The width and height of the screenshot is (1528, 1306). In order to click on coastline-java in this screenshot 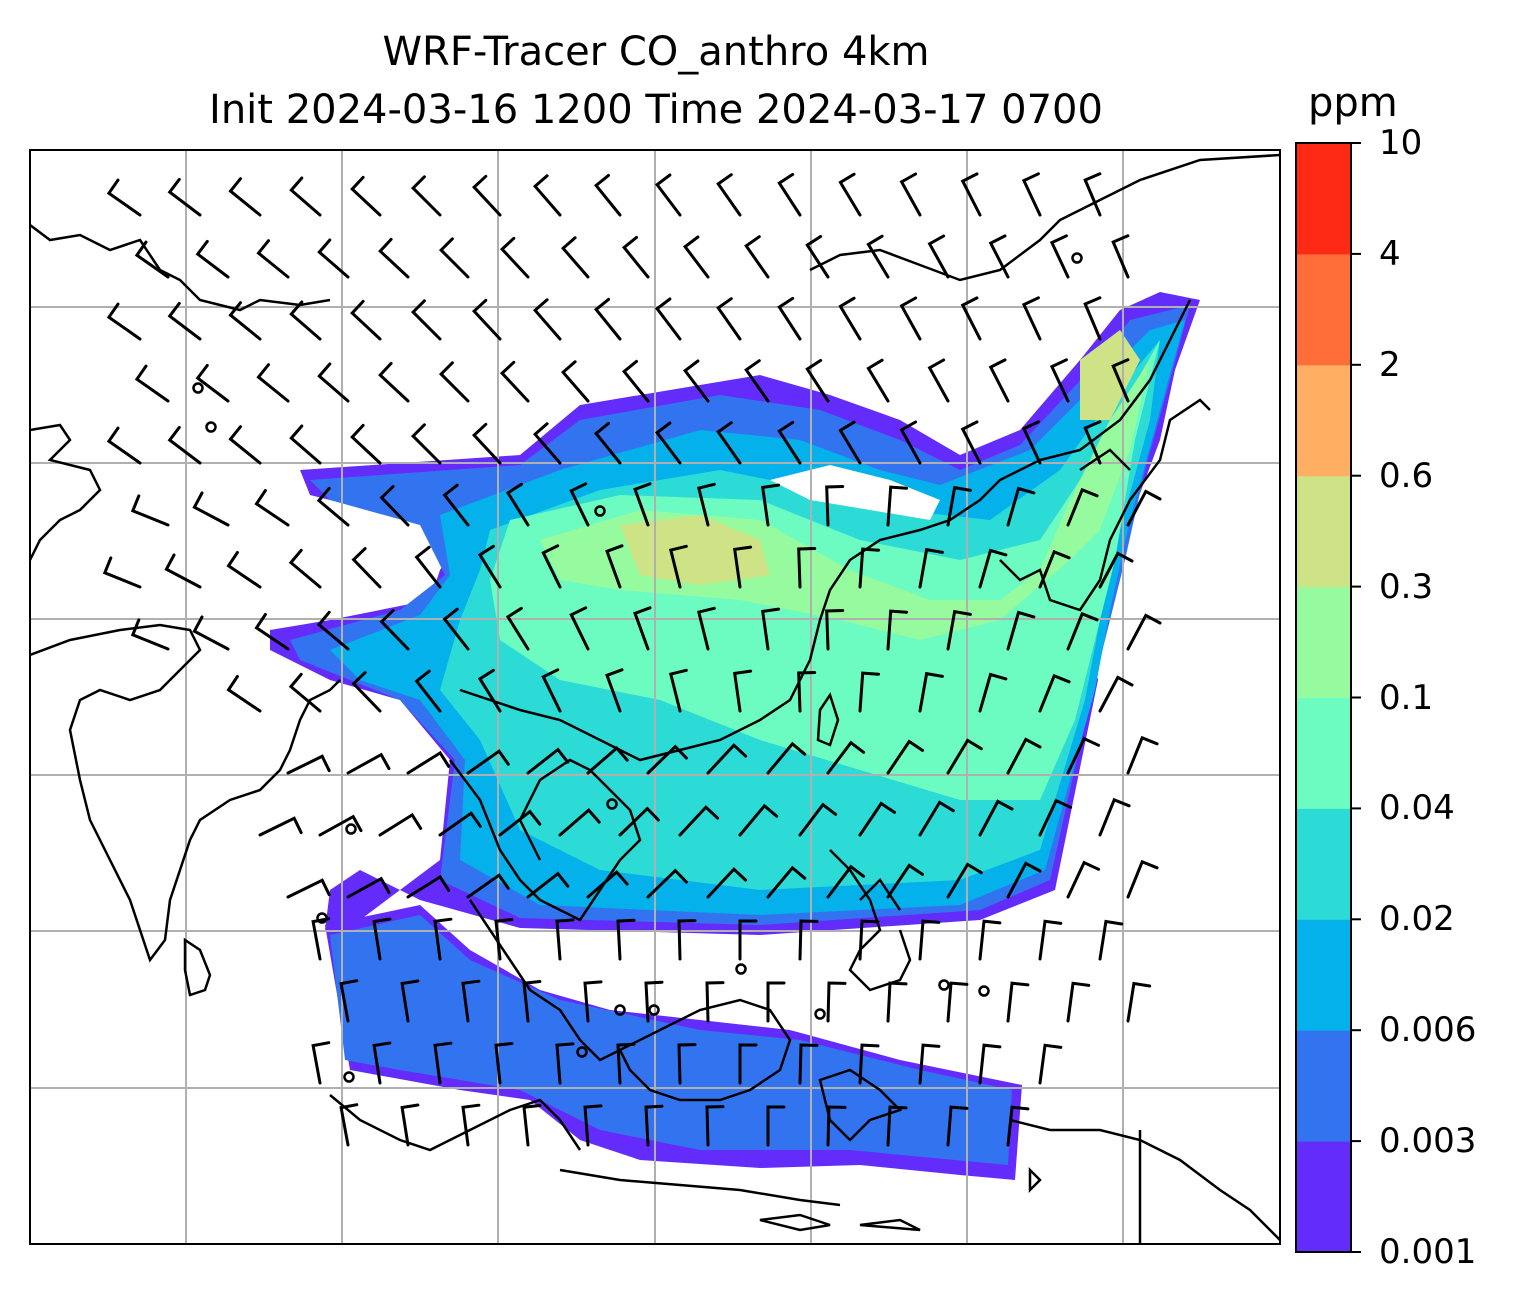, I will do `click(700, 1187)`.